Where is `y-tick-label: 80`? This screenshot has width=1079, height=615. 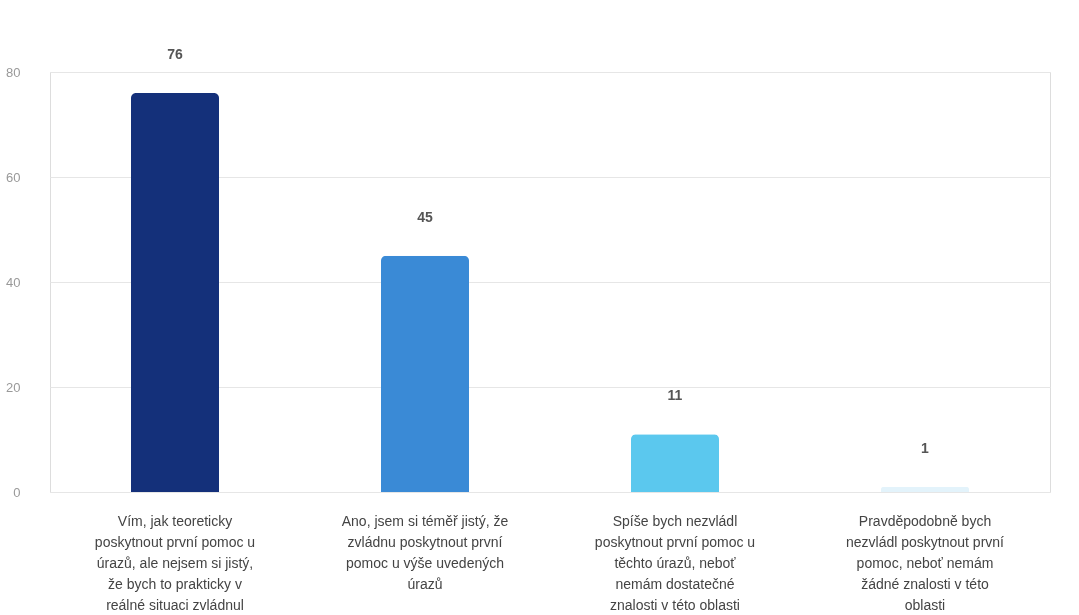 y-tick-label: 80 is located at coordinates (13, 72).